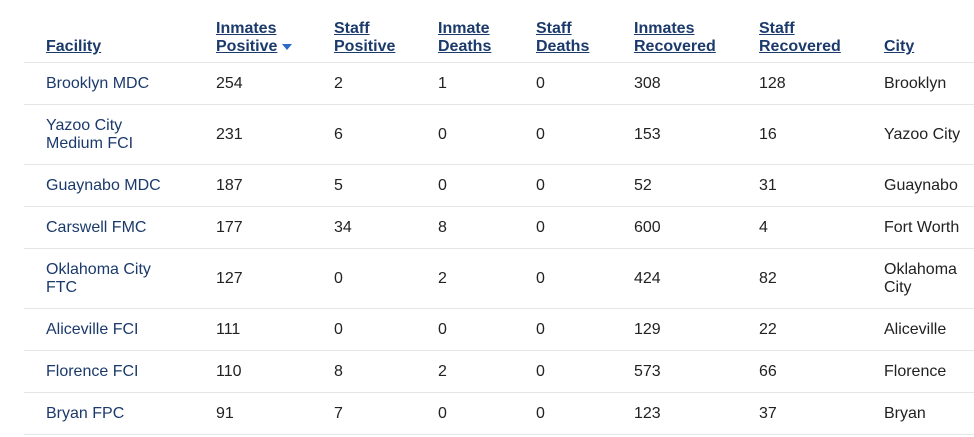 Image resolution: width=974 pixels, height=437 pixels. Describe the element at coordinates (674, 134) in the screenshot. I see `cell-inmates-recovered: 153` at that location.